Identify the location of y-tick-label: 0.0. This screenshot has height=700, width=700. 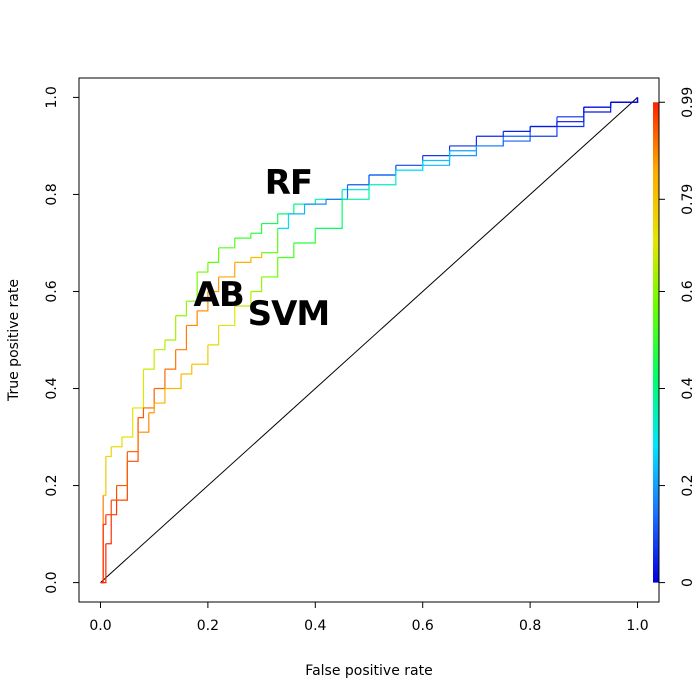
(52, 582).